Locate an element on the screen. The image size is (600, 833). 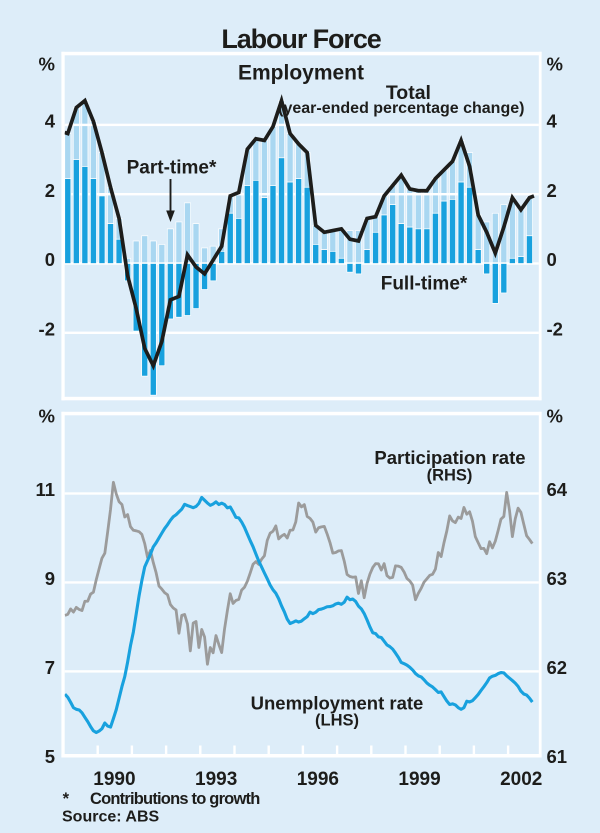
svg-text: 5 is located at coordinates (50, 756).